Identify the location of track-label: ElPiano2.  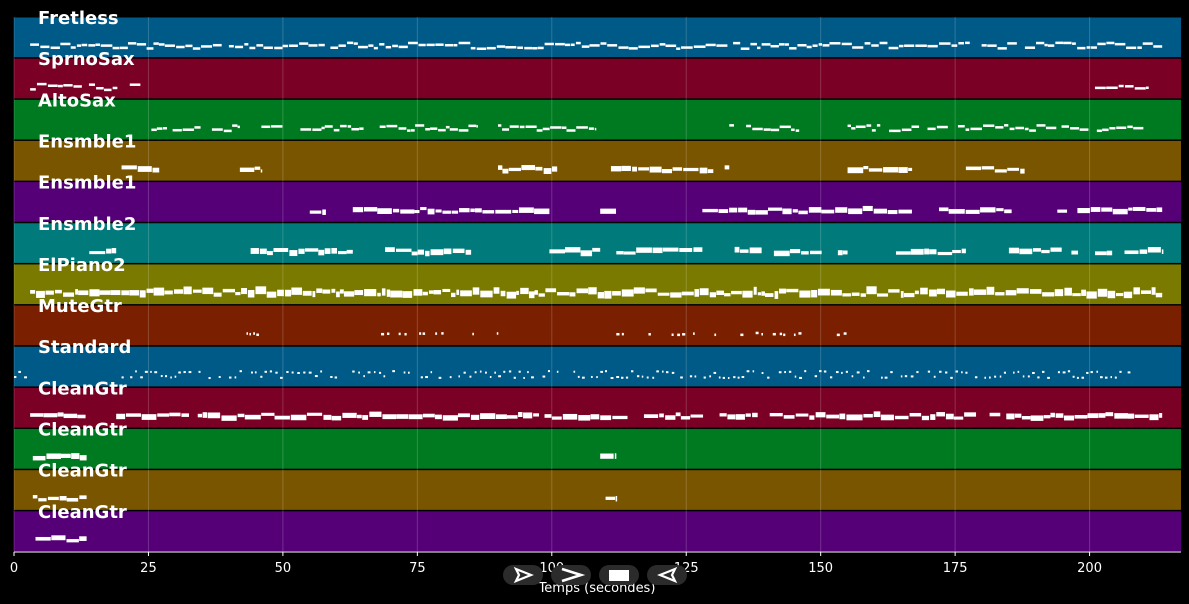
(82, 265).